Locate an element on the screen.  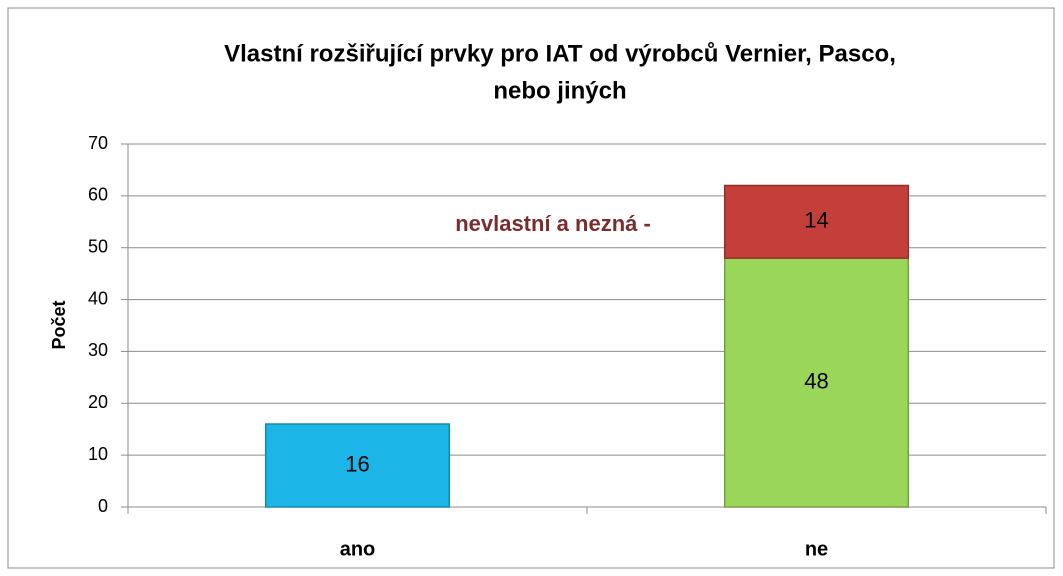
y-tick-label: 70 is located at coordinates (98, 143).